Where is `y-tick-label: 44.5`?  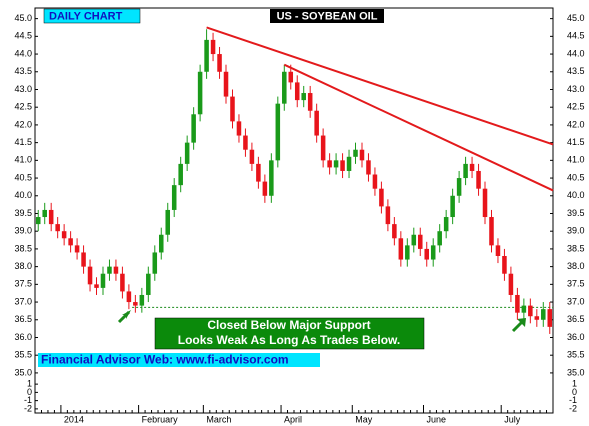
y-tick-label: 44.5 is located at coordinates (23, 36).